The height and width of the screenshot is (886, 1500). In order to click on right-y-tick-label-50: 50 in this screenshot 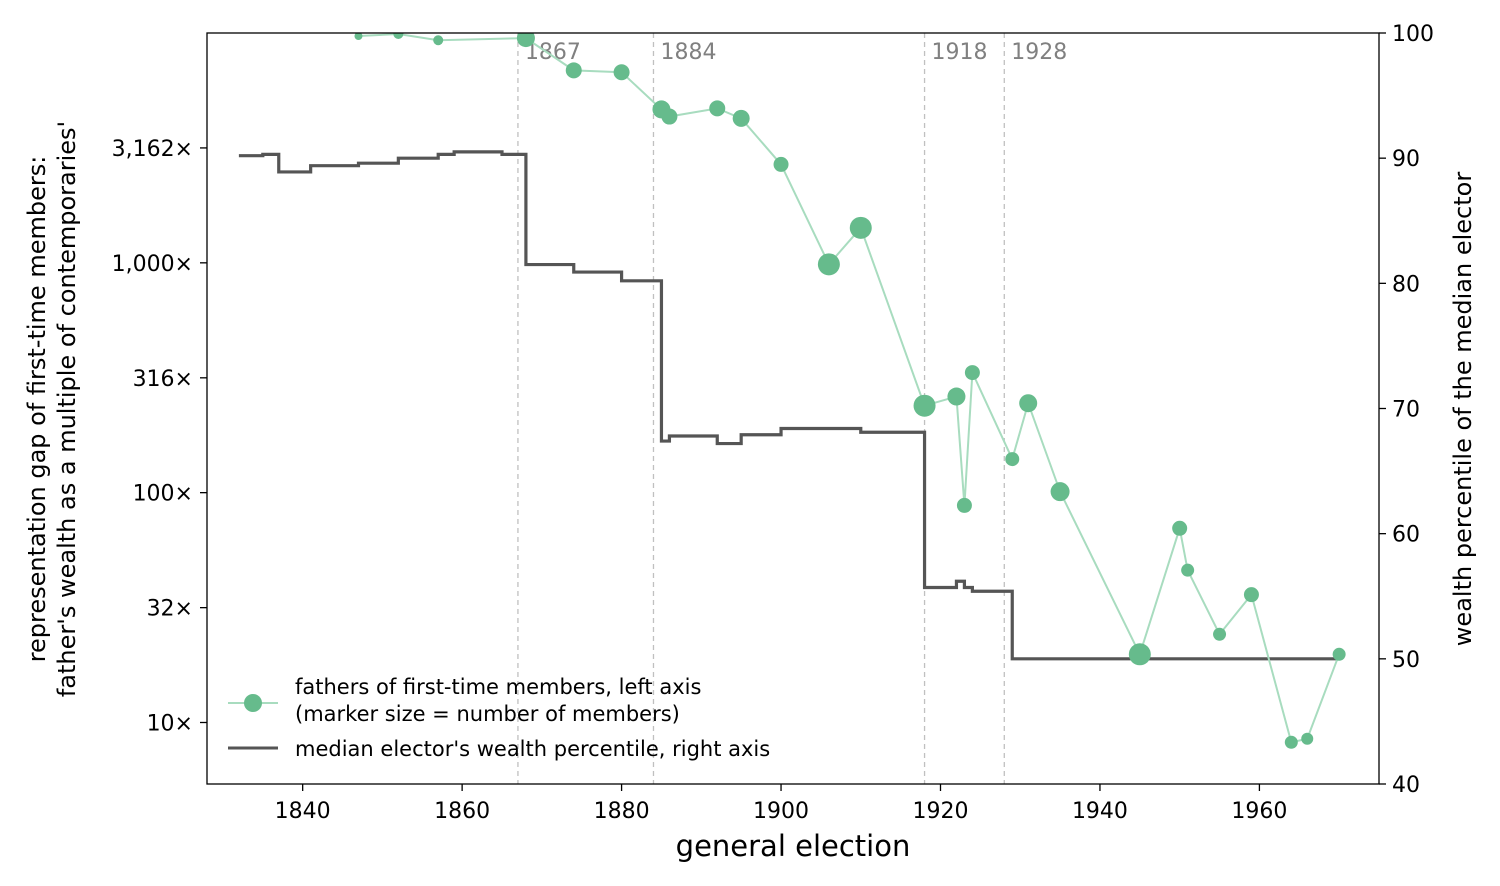, I will do `click(1406, 660)`.